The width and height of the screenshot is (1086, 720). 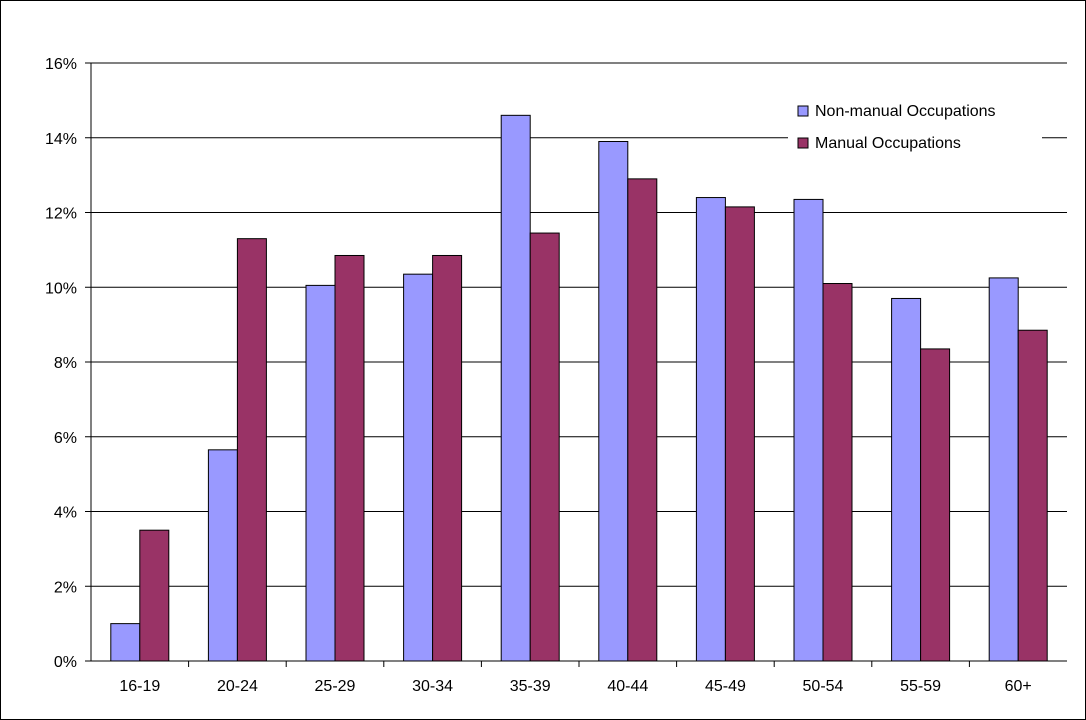 What do you see at coordinates (65, 587) in the screenshot?
I see `y-tick-label: 2%` at bounding box center [65, 587].